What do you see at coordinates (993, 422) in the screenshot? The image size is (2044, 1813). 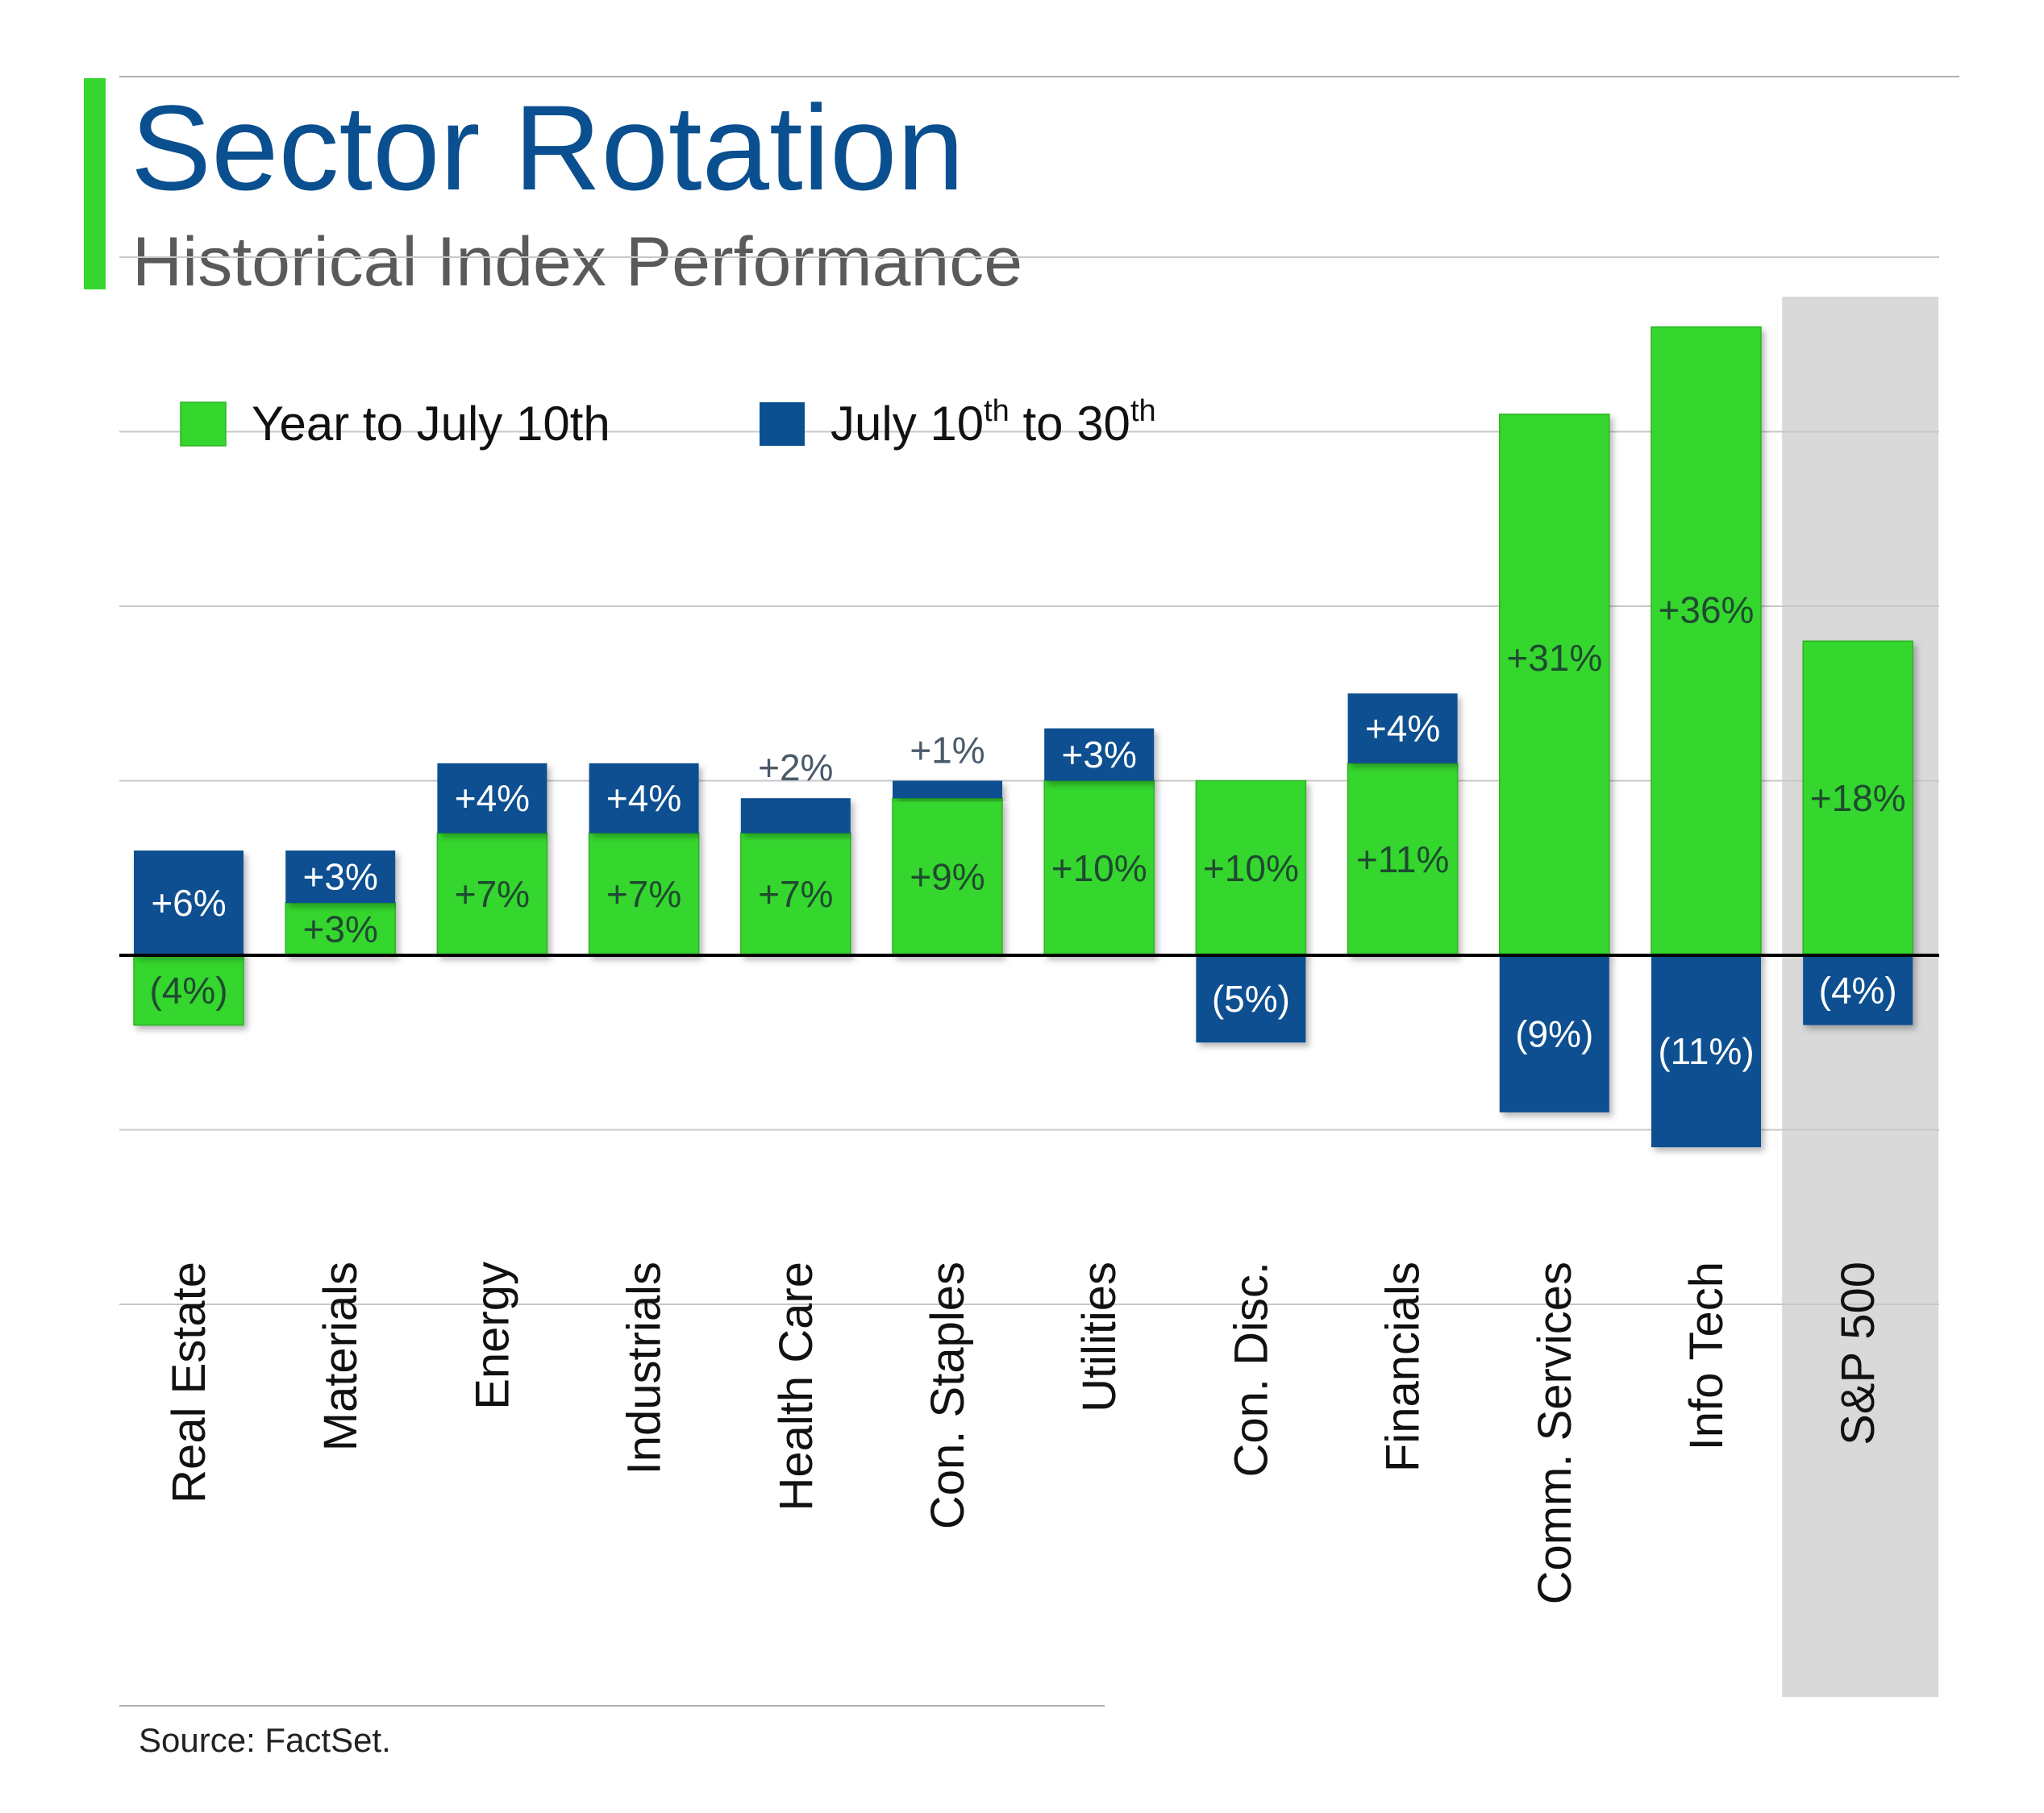 I see `legend-label-july: July 10th to 30th` at bounding box center [993, 422].